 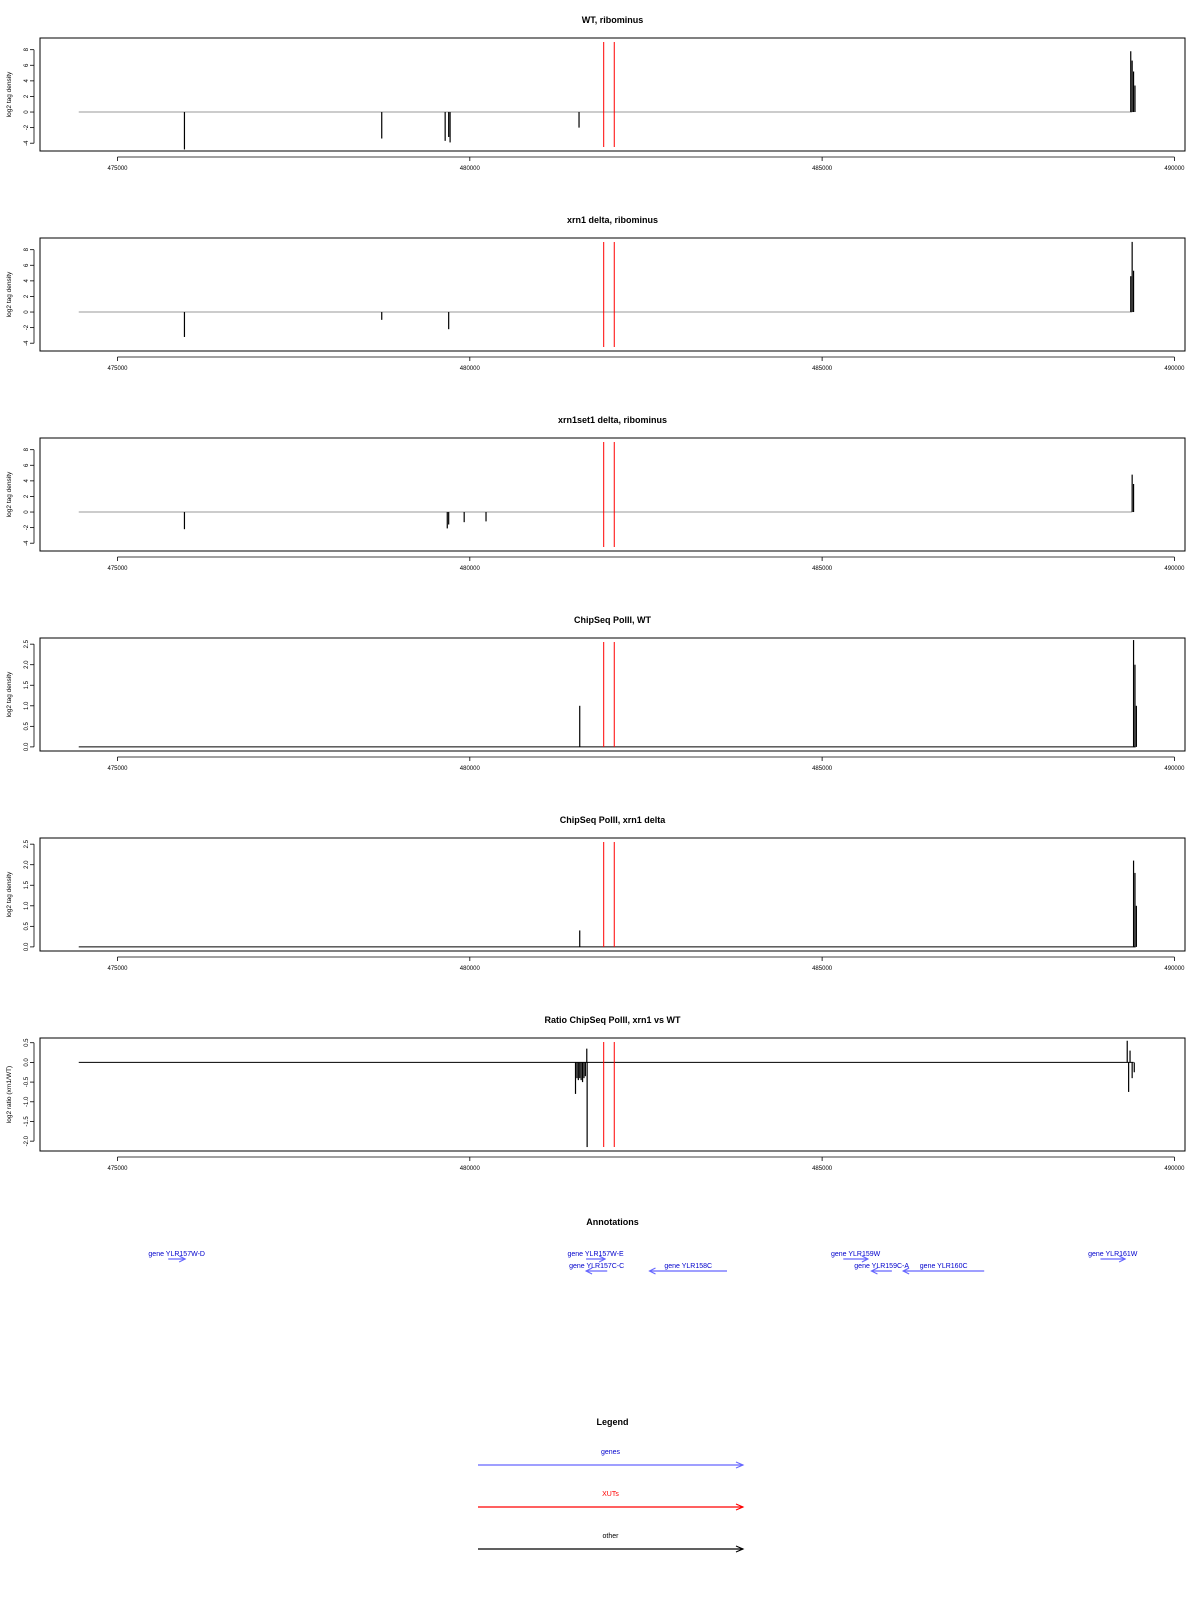 What do you see at coordinates (611, 1452) in the screenshot?
I see `legend-label: genes` at bounding box center [611, 1452].